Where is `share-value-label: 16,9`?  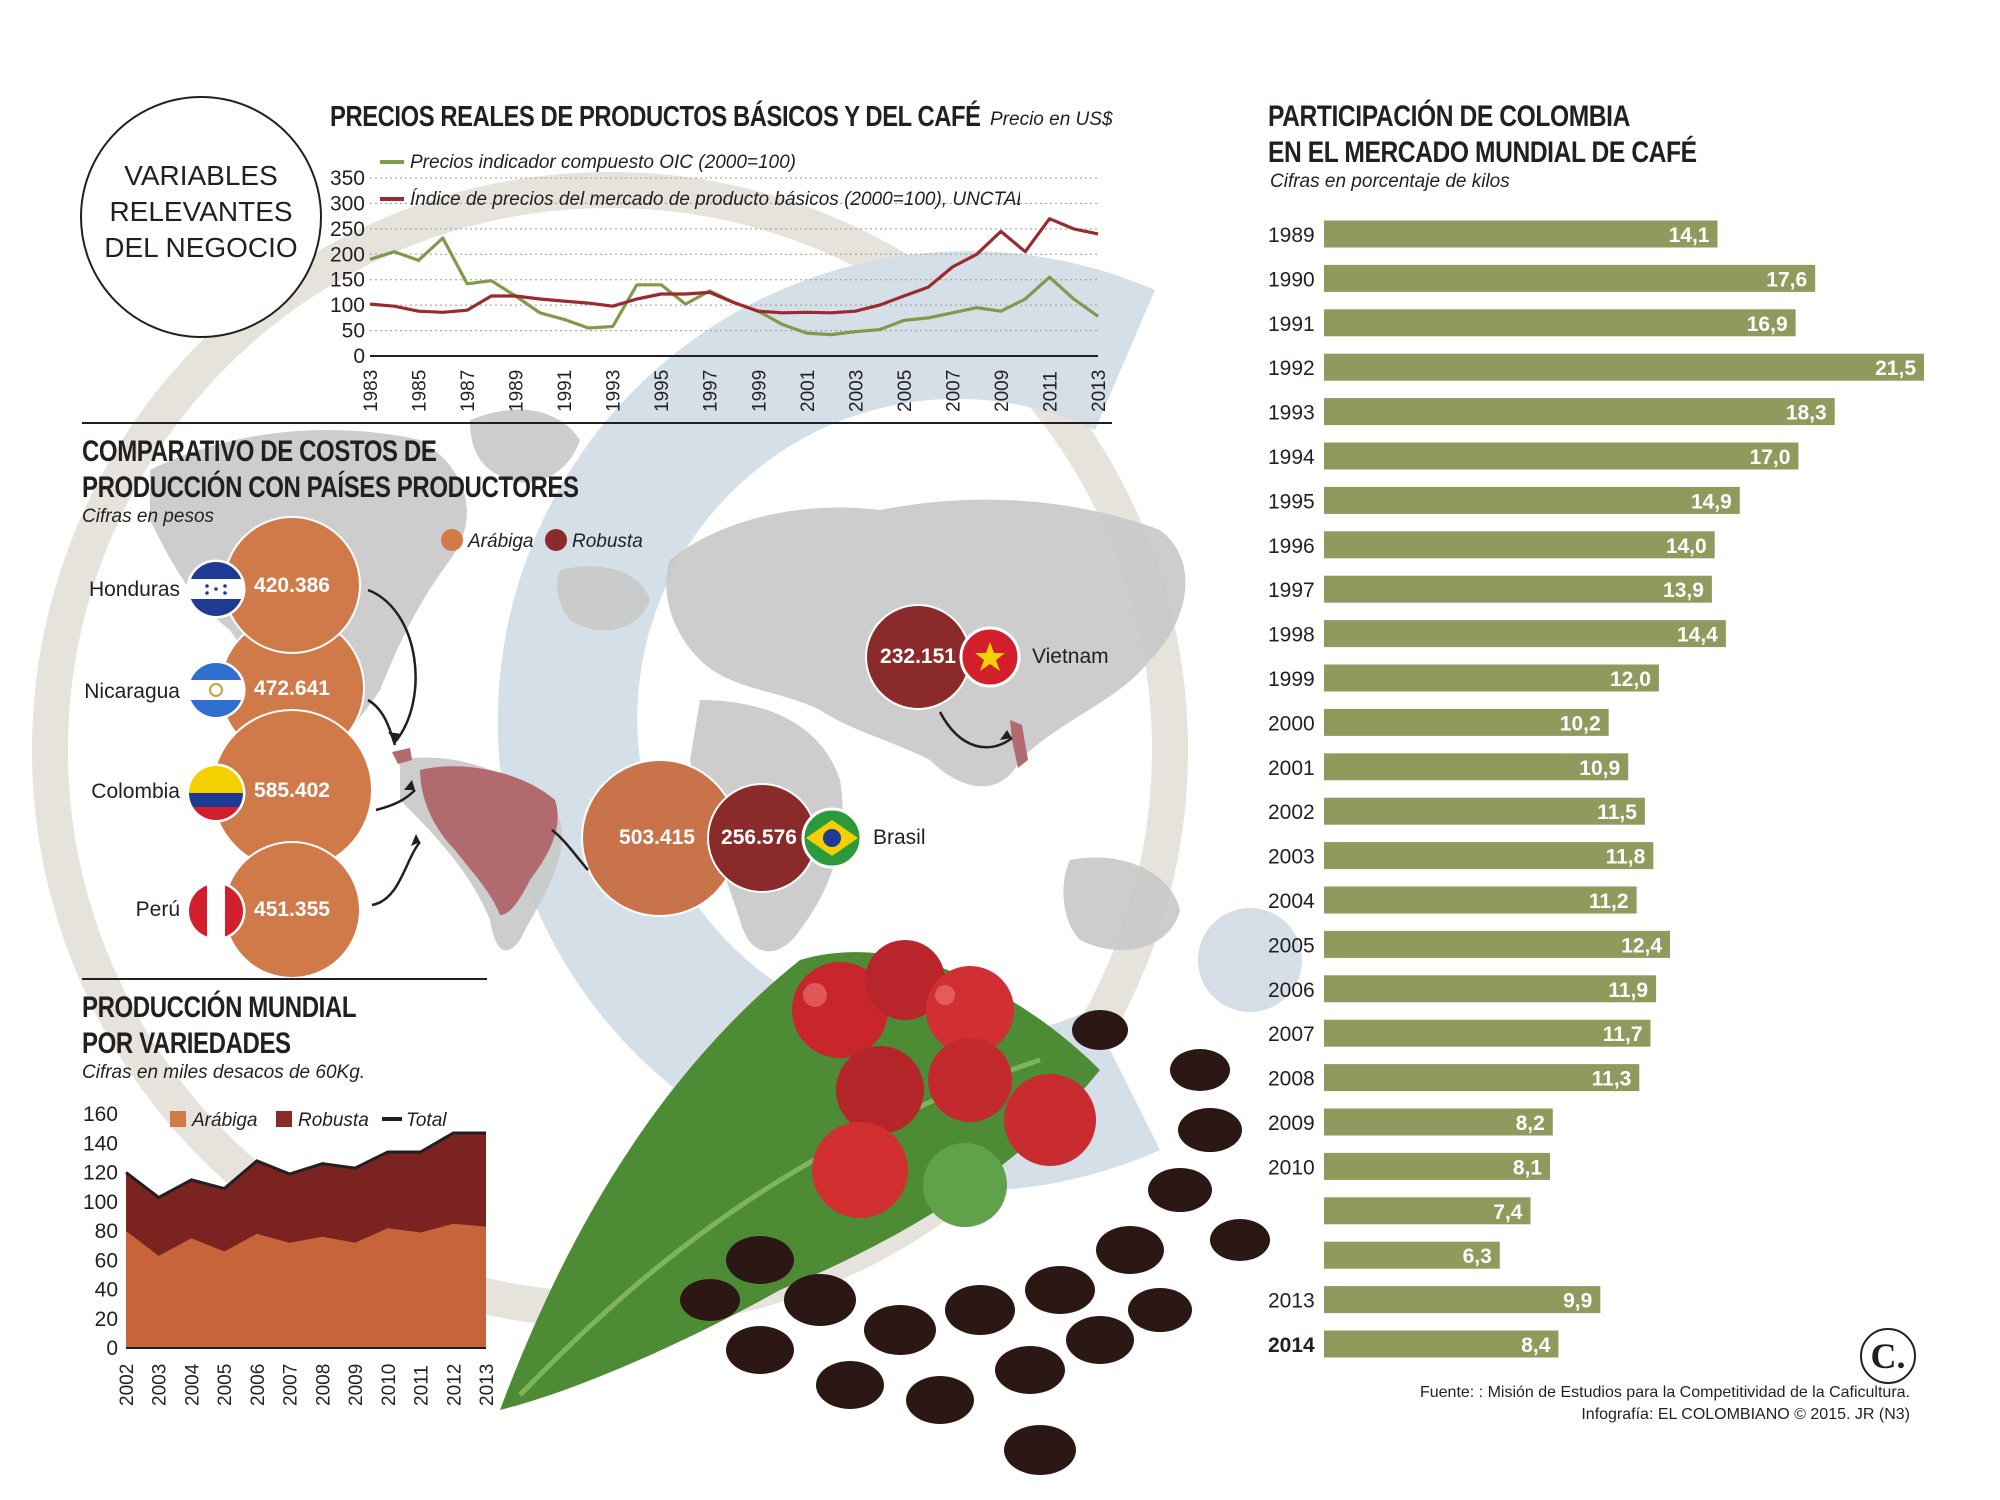
share-value-label: 16,9 is located at coordinates (1767, 324).